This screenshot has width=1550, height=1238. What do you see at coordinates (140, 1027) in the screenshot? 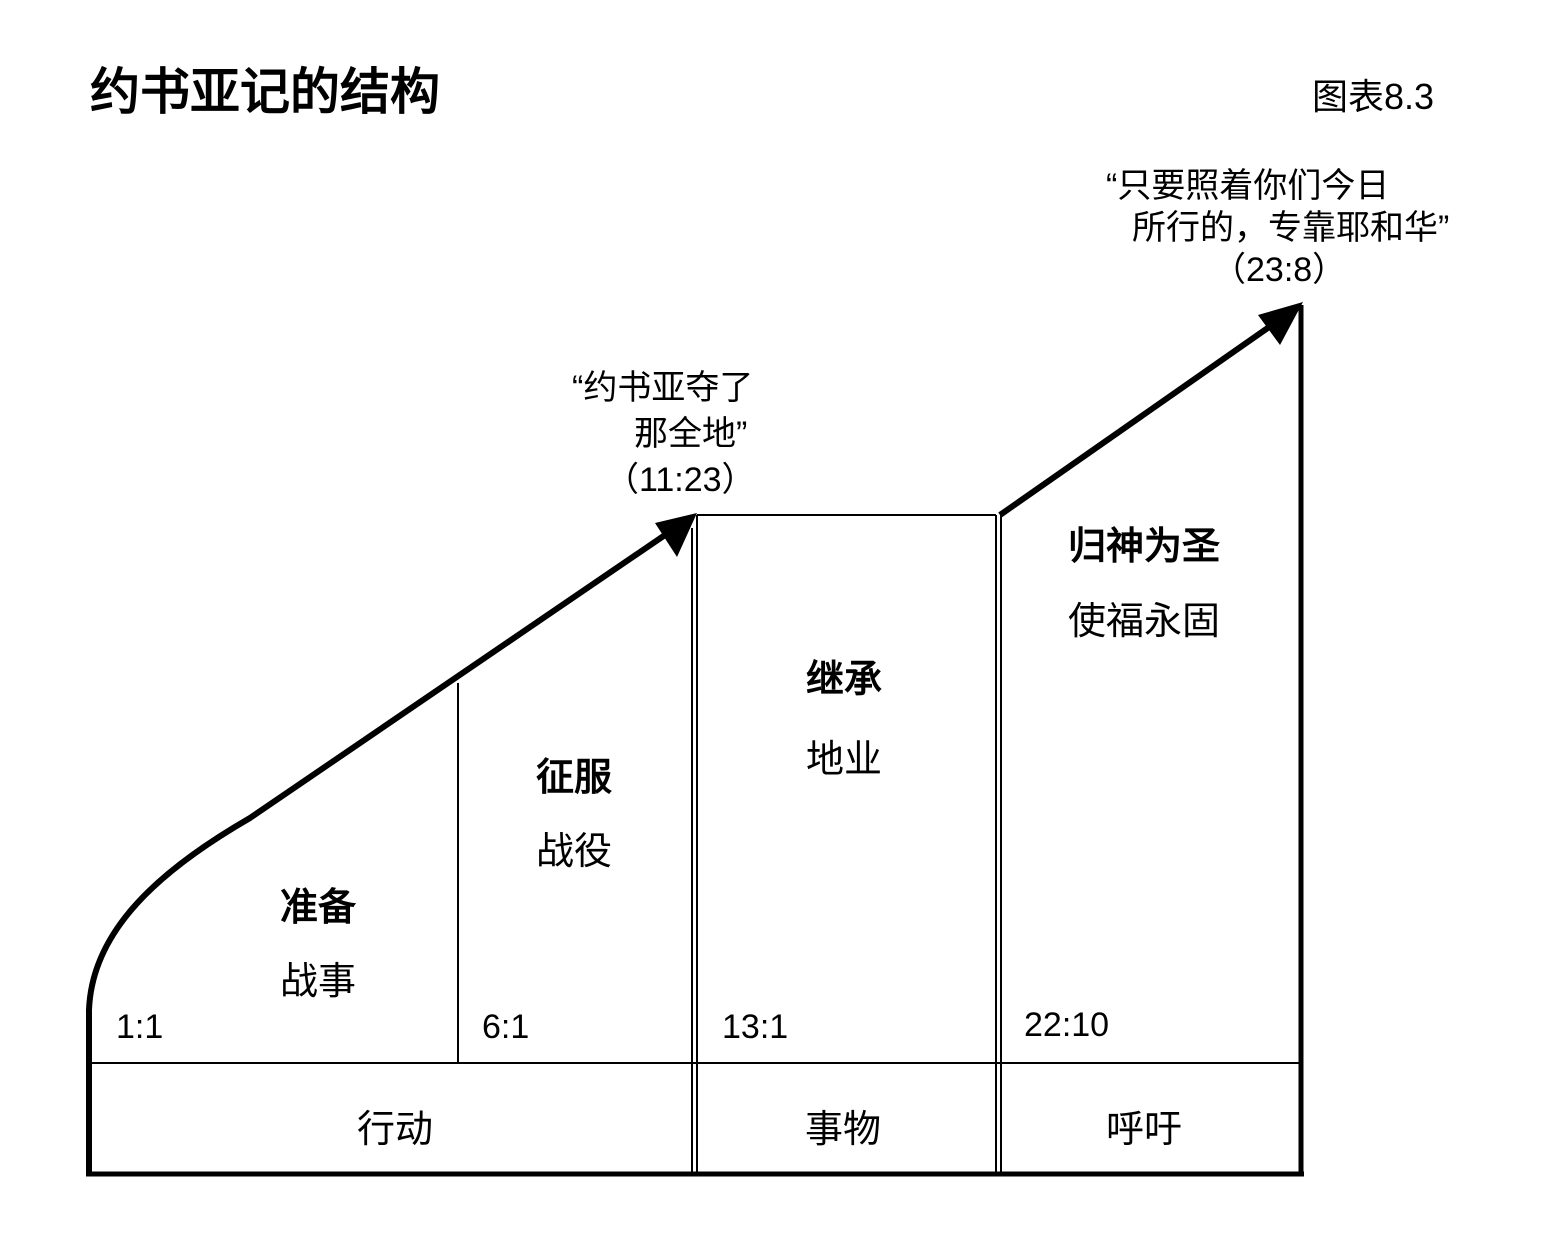
I see `section-1-ref: 1:1` at bounding box center [140, 1027].